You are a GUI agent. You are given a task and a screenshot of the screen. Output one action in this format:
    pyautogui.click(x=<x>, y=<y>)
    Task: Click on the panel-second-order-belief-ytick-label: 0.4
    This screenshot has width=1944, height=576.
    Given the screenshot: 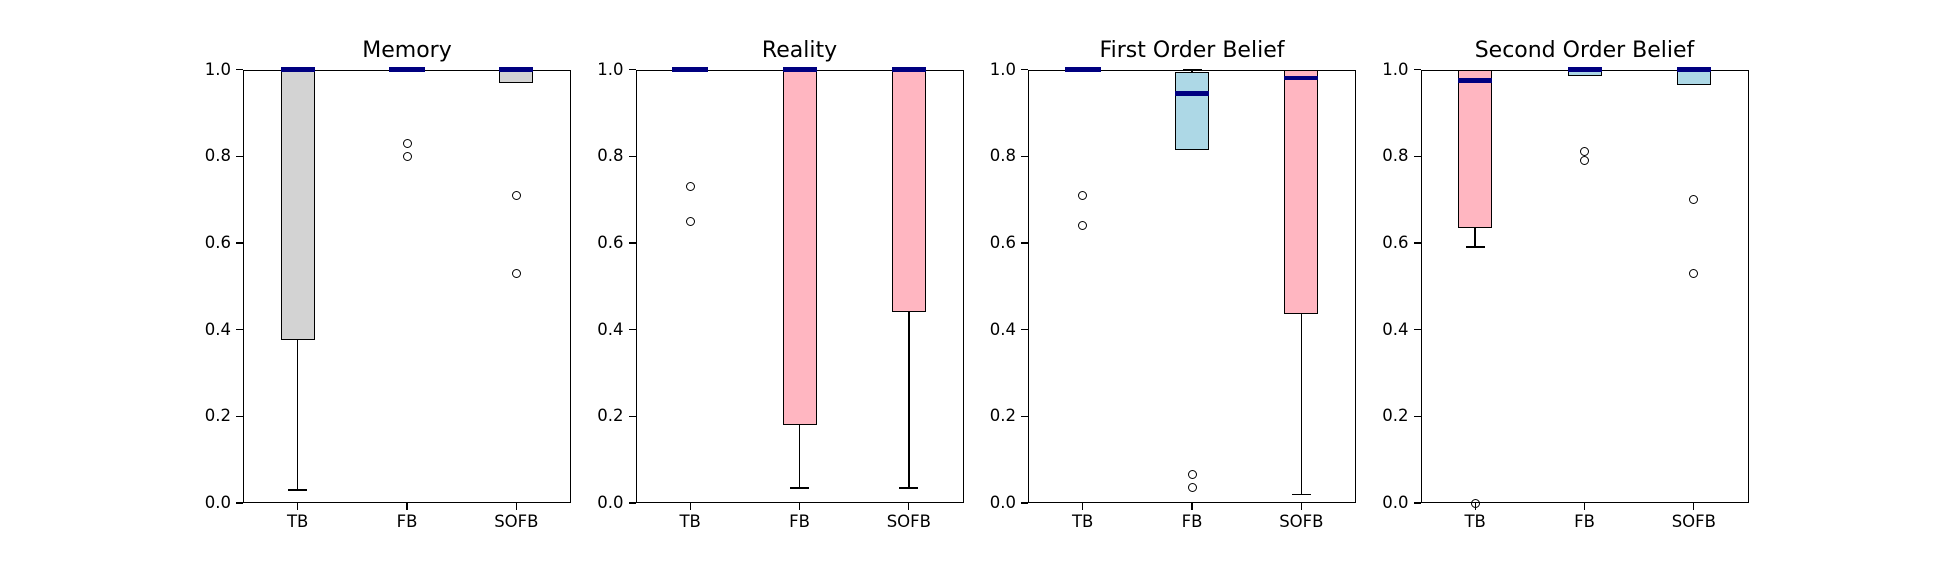 What is the action you would take?
    pyautogui.click(x=1395, y=329)
    